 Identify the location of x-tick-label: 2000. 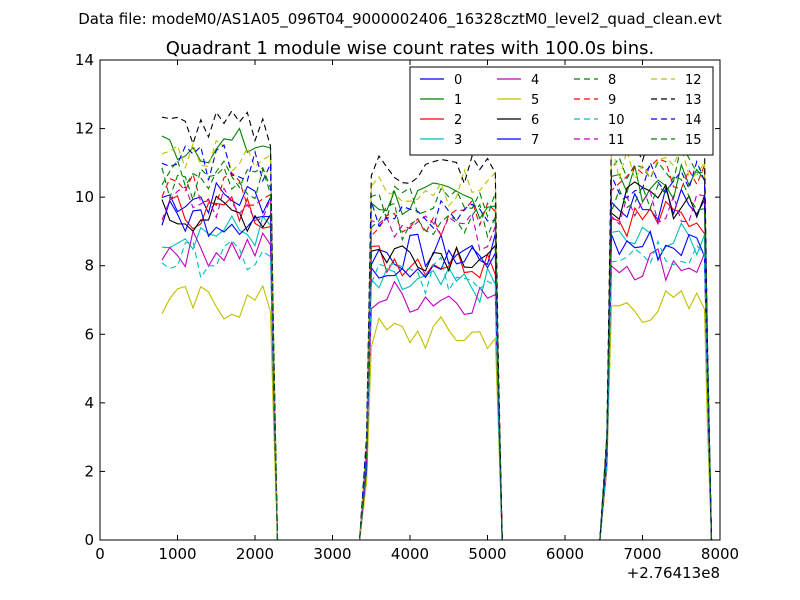
(255, 554).